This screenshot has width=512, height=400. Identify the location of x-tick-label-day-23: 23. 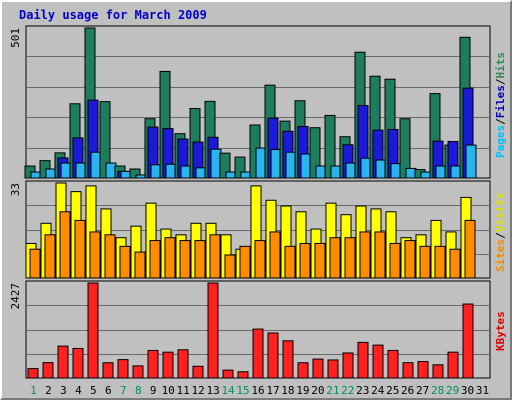
(362, 390).